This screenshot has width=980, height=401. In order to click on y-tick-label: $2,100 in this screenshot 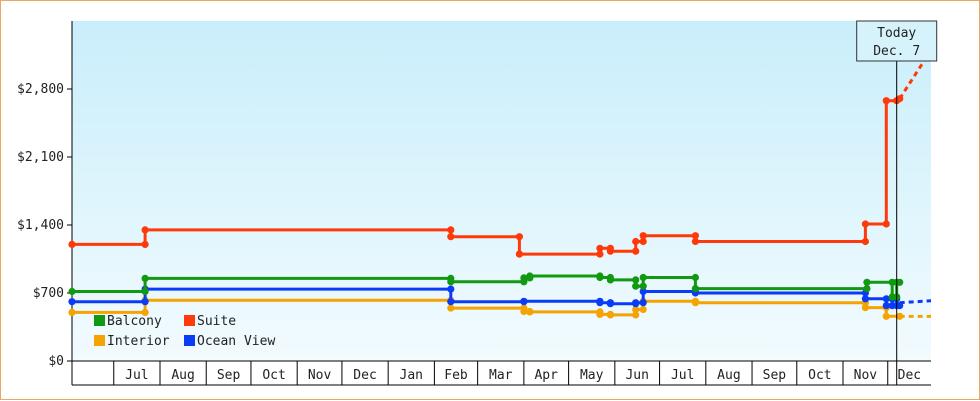, I will do `click(40, 157)`.